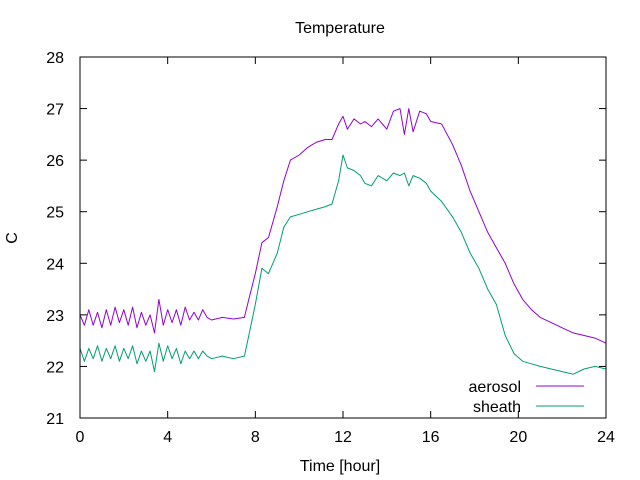 The image size is (640, 480). I want to click on x-tick-label: 16, so click(431, 437).